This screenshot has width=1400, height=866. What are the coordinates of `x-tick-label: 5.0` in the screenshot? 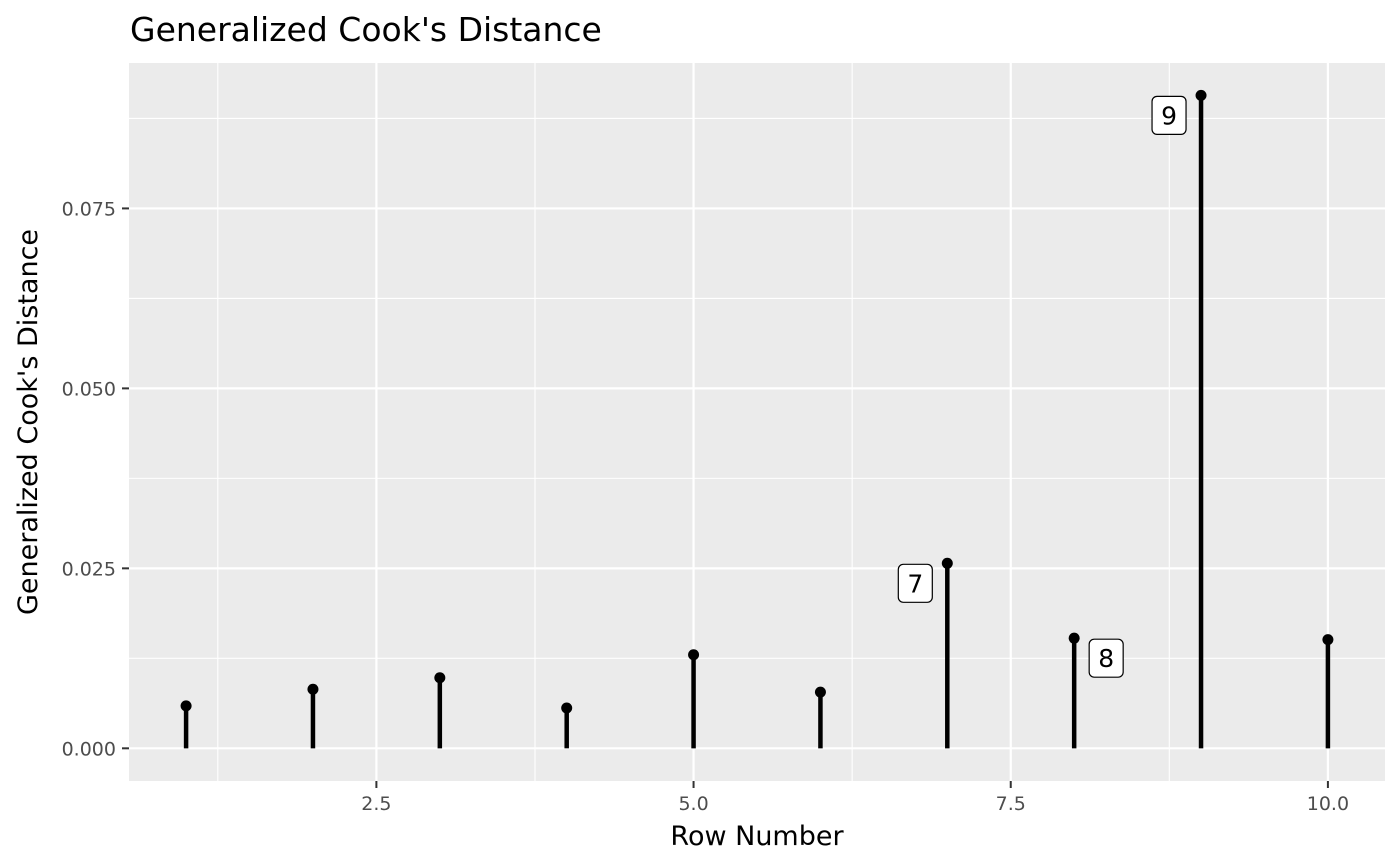 It's located at (693, 804).